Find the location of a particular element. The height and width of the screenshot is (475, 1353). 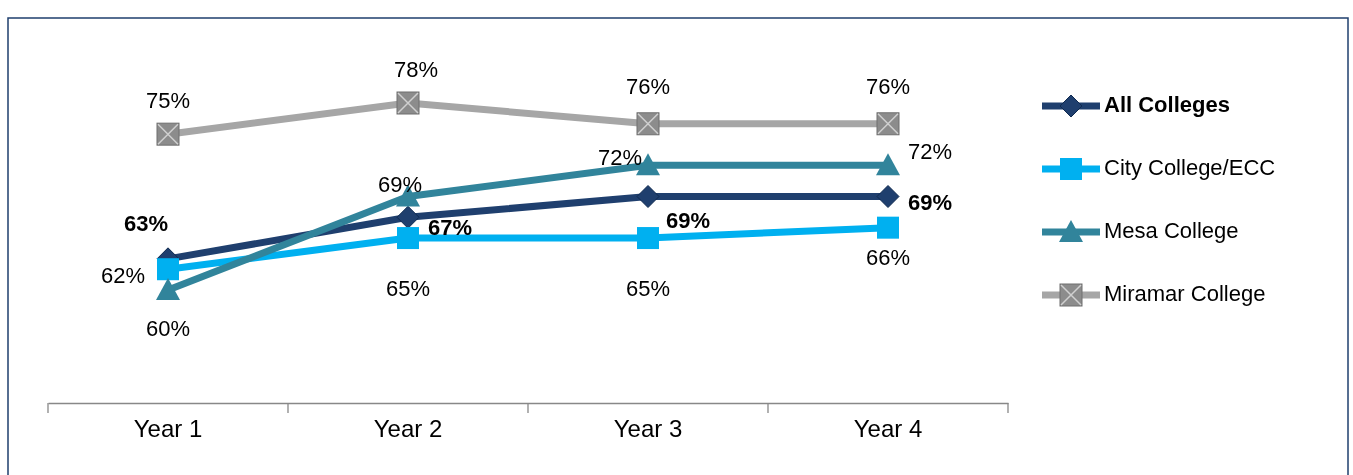

legend-label: Mesa College is located at coordinates (1171, 230).